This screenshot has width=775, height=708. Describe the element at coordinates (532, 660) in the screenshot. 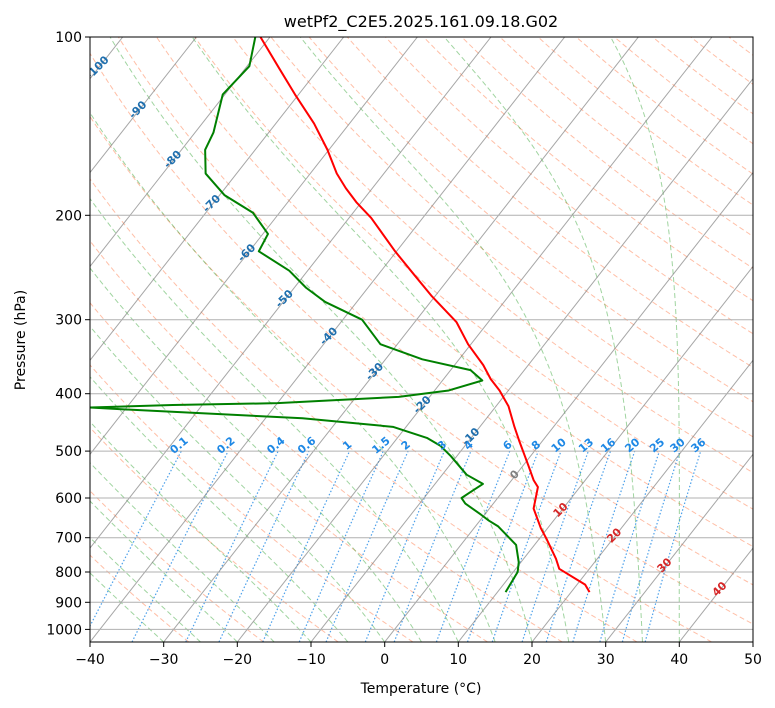

I see `x-tick-label: 20` at that location.